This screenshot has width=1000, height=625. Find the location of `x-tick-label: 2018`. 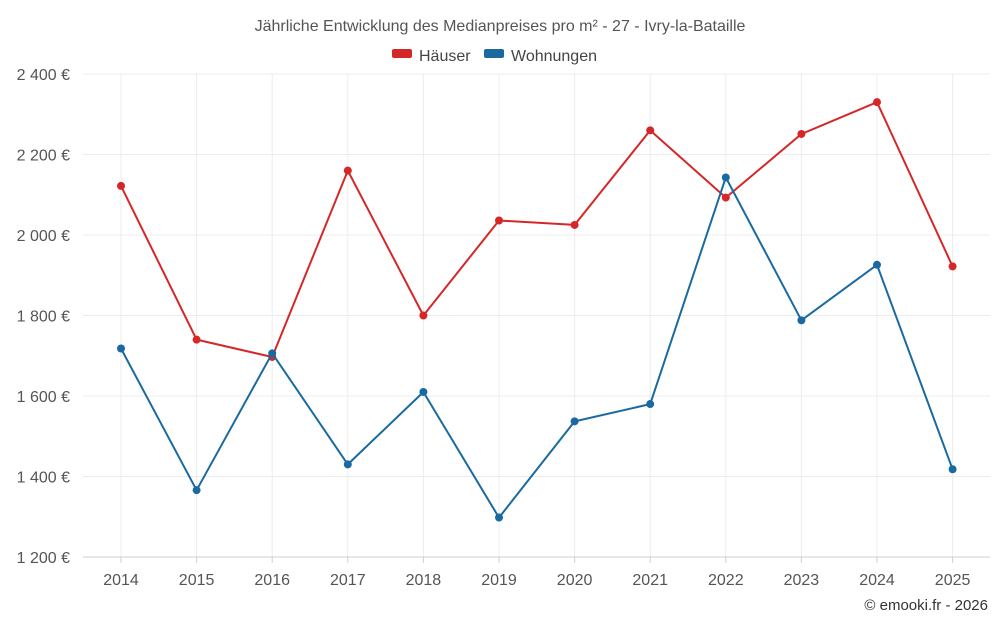

x-tick-label: 2018 is located at coordinates (424, 580).